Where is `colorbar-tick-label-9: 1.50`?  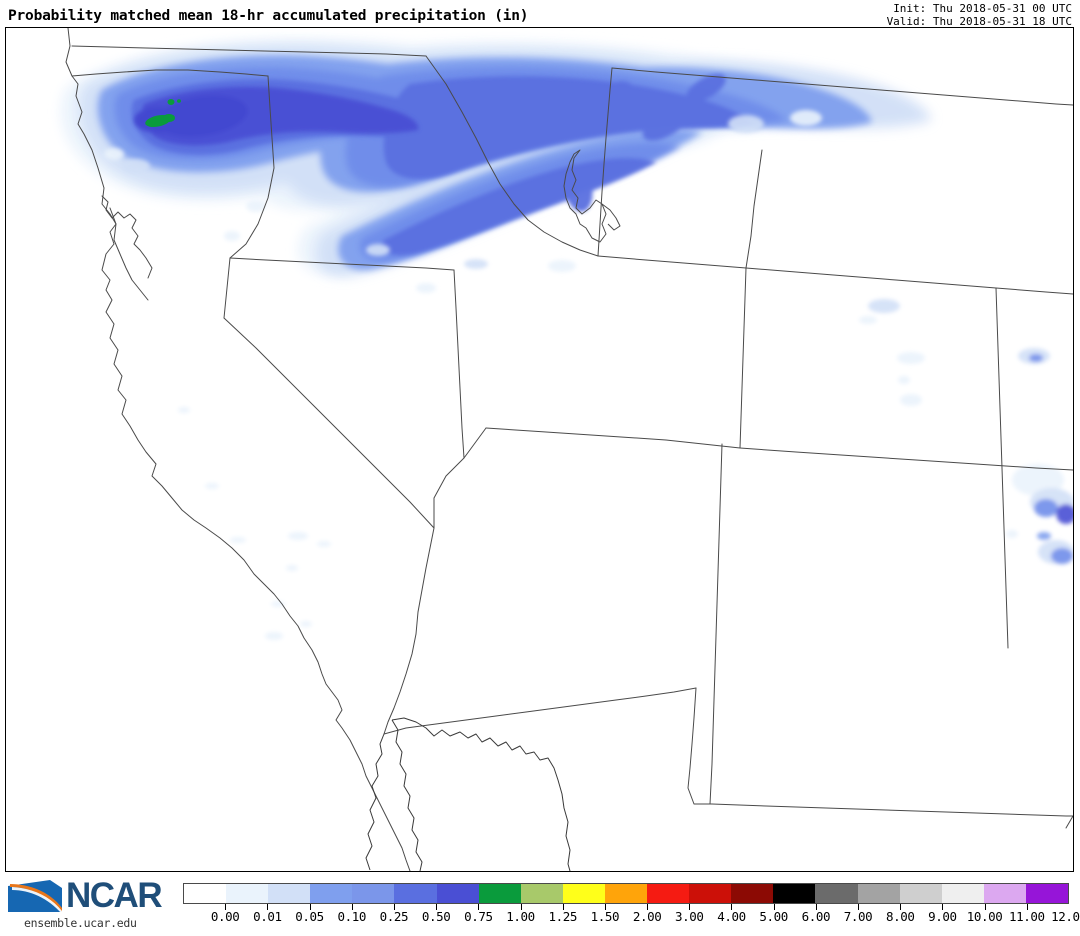 colorbar-tick-label-9: 1.50 is located at coordinates (605, 916).